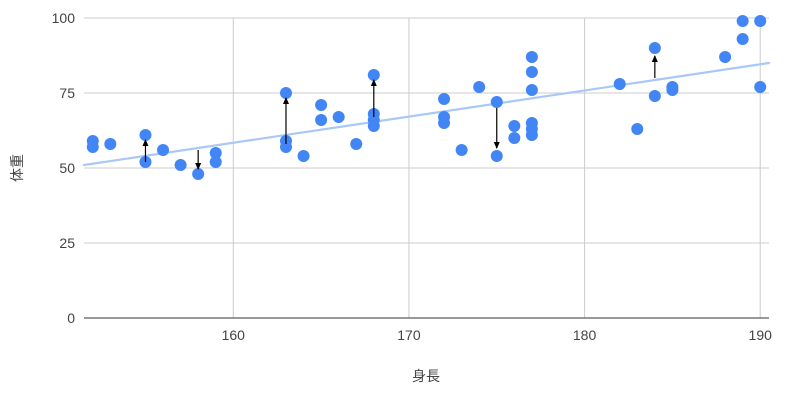 This screenshot has width=791, height=403. What do you see at coordinates (18, 168) in the screenshot?
I see `y-axis-title: 体重` at bounding box center [18, 168].